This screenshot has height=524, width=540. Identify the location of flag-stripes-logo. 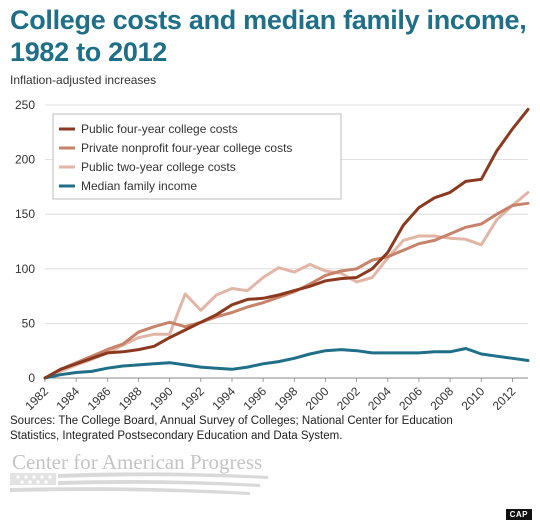
(139, 483).